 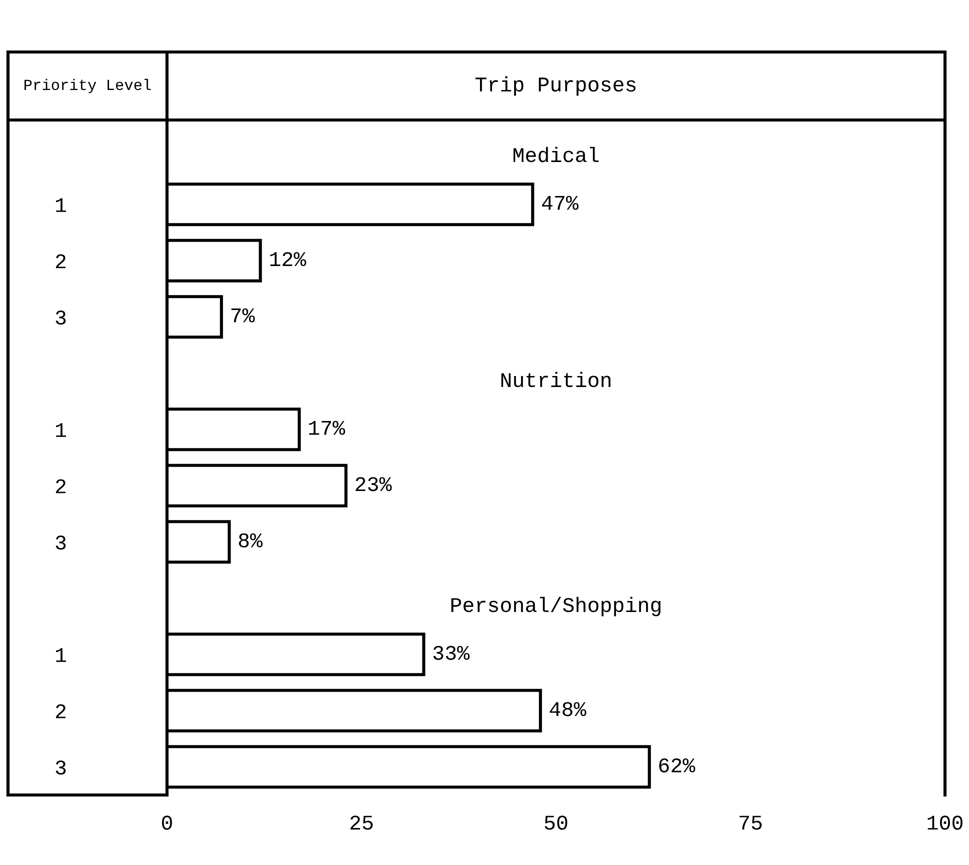 What do you see at coordinates (560, 203) in the screenshot?
I see `data-label: 47%` at bounding box center [560, 203].